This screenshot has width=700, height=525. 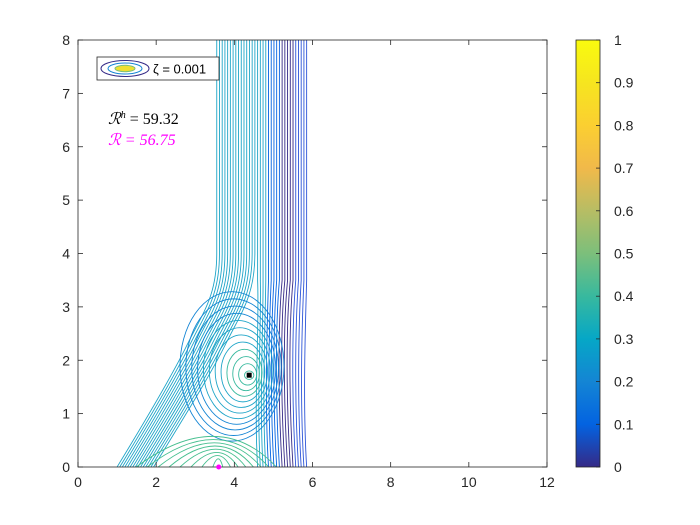 I want to click on colorbar: 0 0.1 0.2 0.3 0.4 0.5 0.6 0.7 0.8 0.9 1, so click(x=604, y=253).